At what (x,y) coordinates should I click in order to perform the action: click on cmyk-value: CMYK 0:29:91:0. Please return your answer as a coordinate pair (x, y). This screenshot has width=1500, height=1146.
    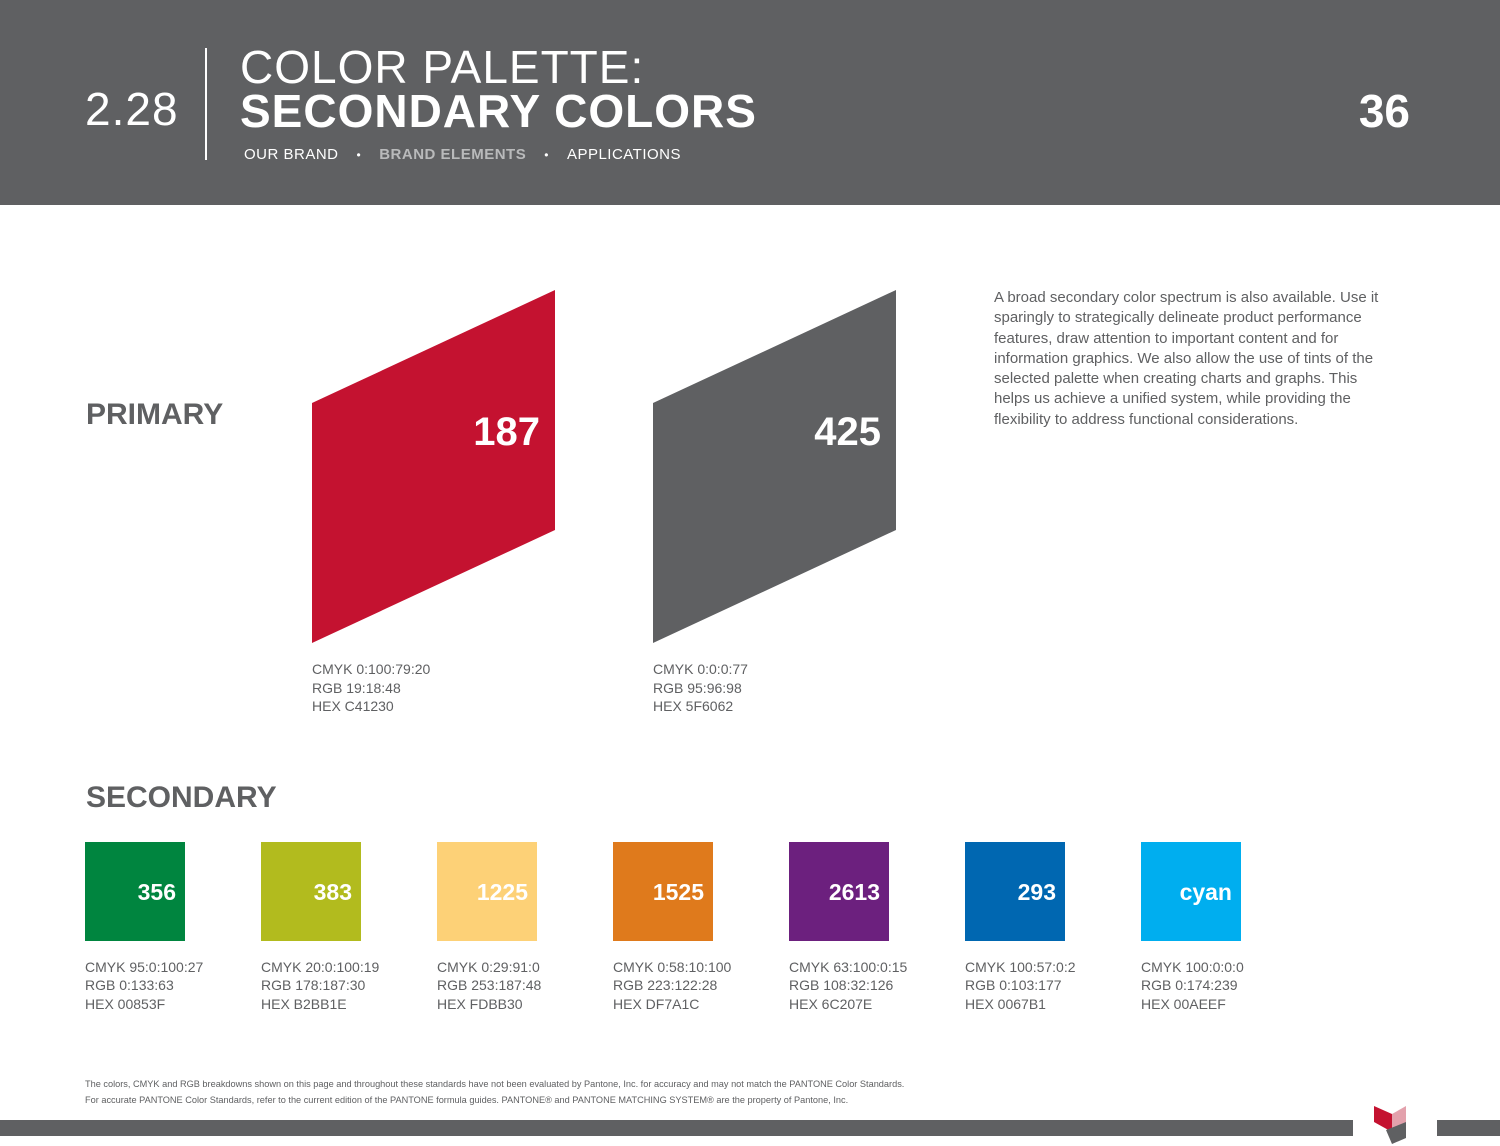
    Looking at the image, I should click on (488, 967).